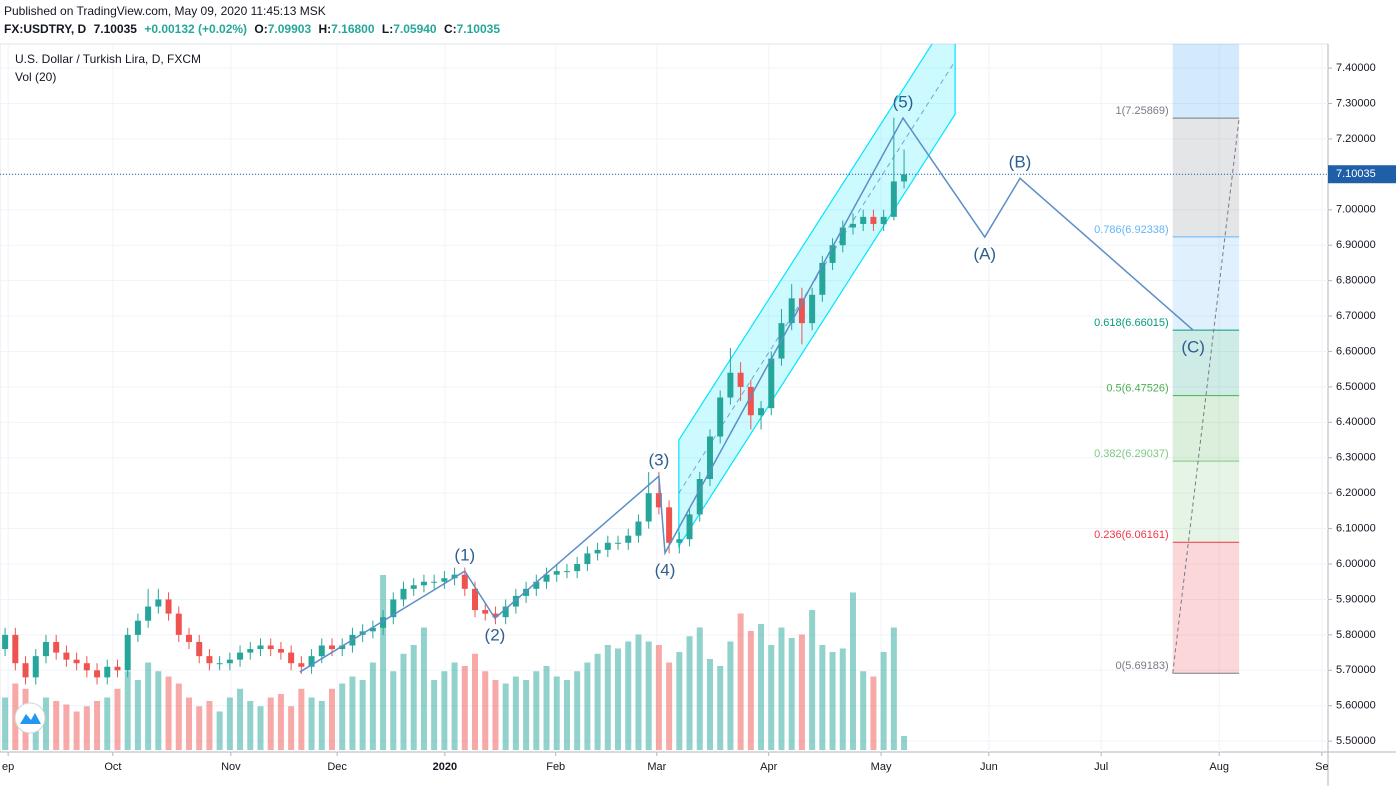  Describe the element at coordinates (656, 767) in the screenshot. I see `x-tick-label: Mar` at that location.